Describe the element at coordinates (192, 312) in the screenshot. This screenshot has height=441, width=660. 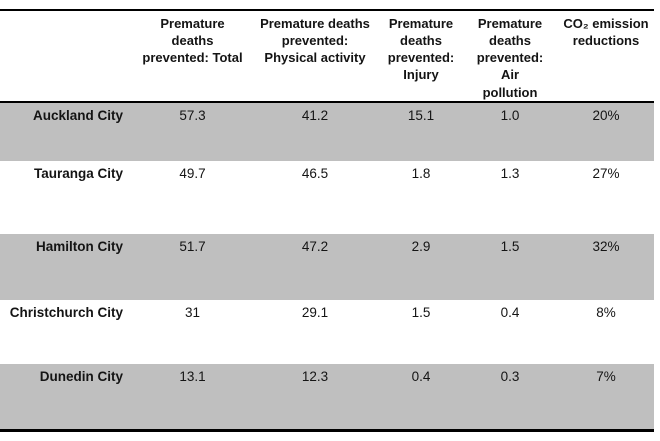
I see `cell-total: 31` at that location.